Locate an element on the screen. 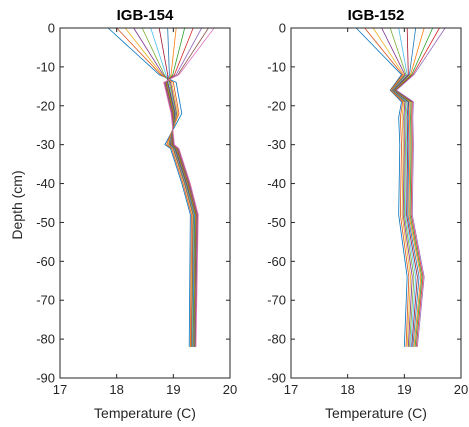 Image resolution: width=469 pixels, height=427 pixels. panel-title: IGB-154 is located at coordinates (145, 15).